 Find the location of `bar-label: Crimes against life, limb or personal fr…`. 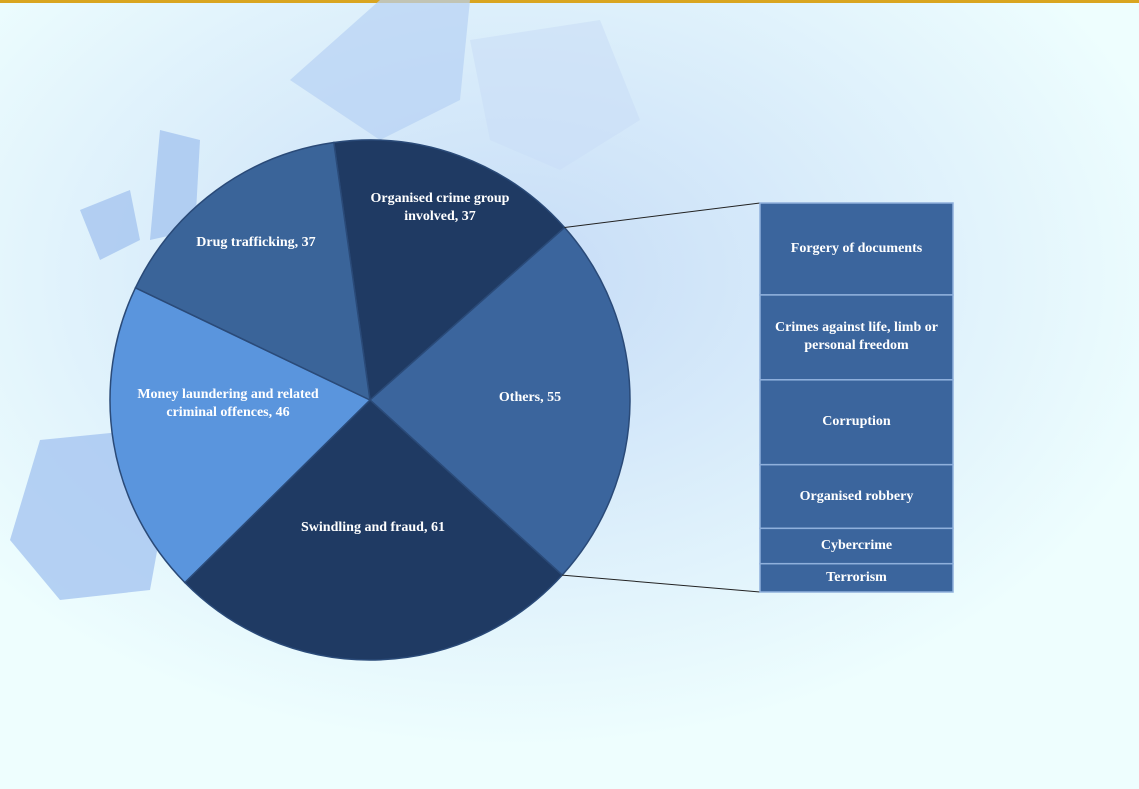

bar-label: Crimes against life, limb or personal fr… is located at coordinates (856, 337).